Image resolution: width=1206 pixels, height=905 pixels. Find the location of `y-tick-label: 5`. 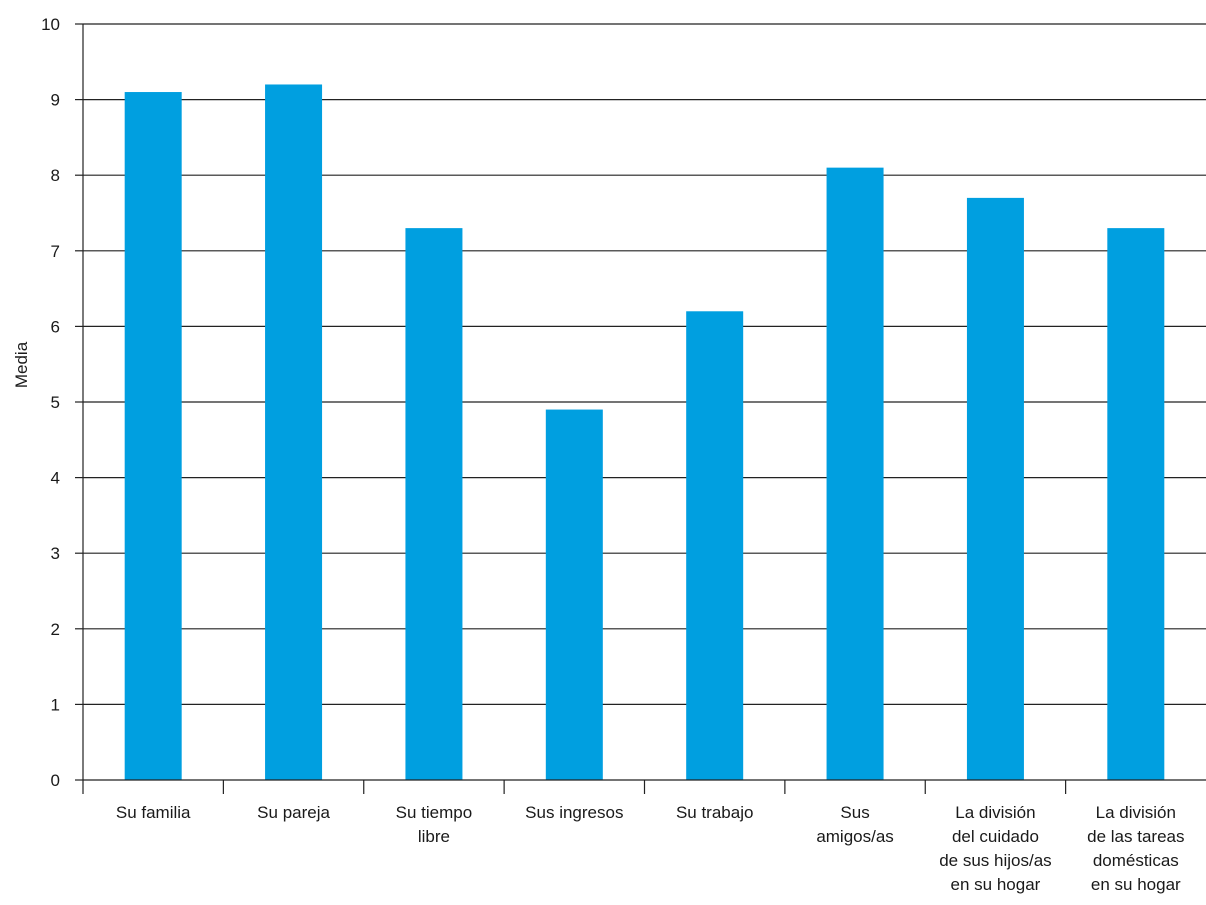

y-tick-label: 5 is located at coordinates (55, 402).